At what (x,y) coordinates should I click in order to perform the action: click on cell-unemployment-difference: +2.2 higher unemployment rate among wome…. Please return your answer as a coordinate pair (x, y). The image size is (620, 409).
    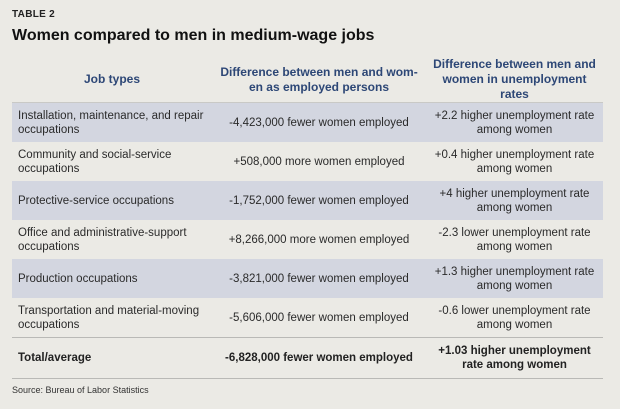
    Looking at the image, I should click on (514, 122).